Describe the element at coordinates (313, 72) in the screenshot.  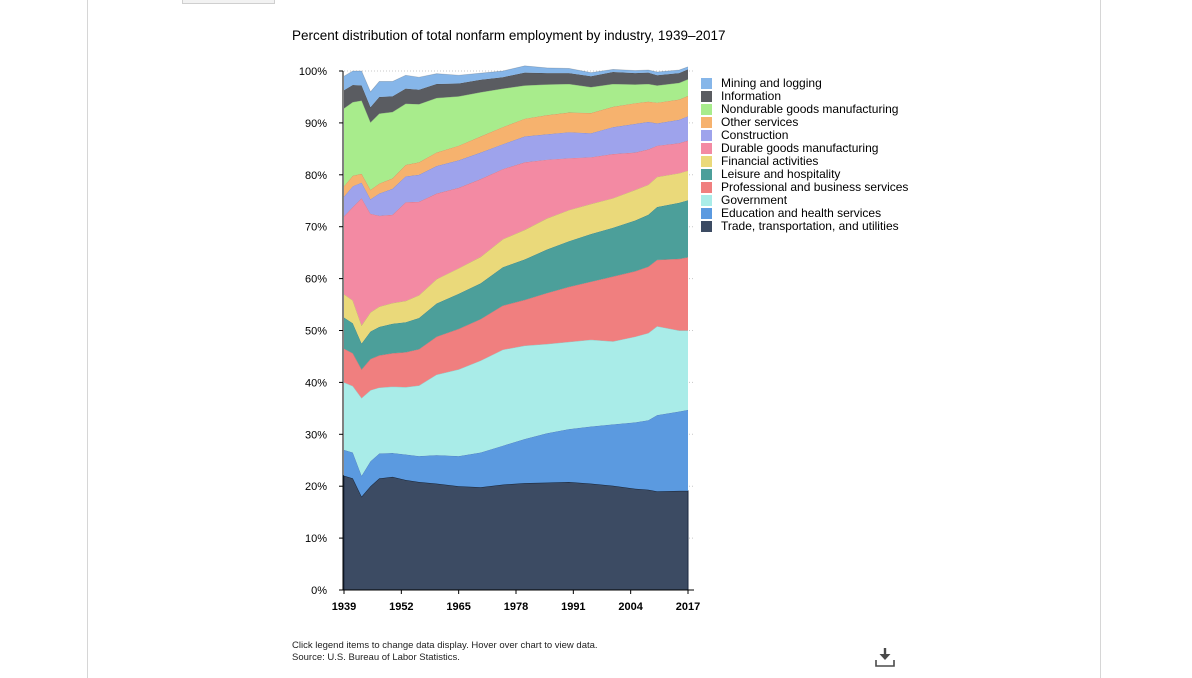
I see `y-tick-label: 100%` at that location.